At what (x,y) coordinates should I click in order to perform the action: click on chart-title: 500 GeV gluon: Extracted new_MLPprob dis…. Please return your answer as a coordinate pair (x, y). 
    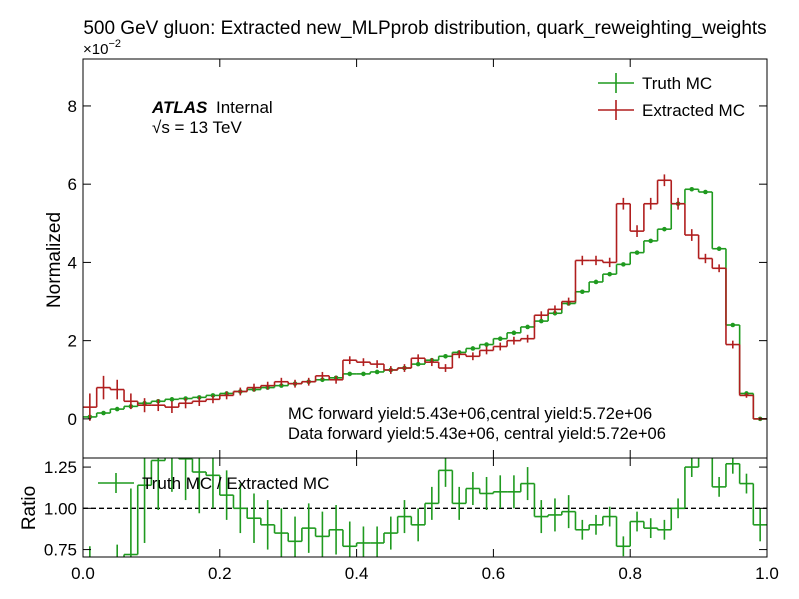
    Looking at the image, I should click on (424, 28).